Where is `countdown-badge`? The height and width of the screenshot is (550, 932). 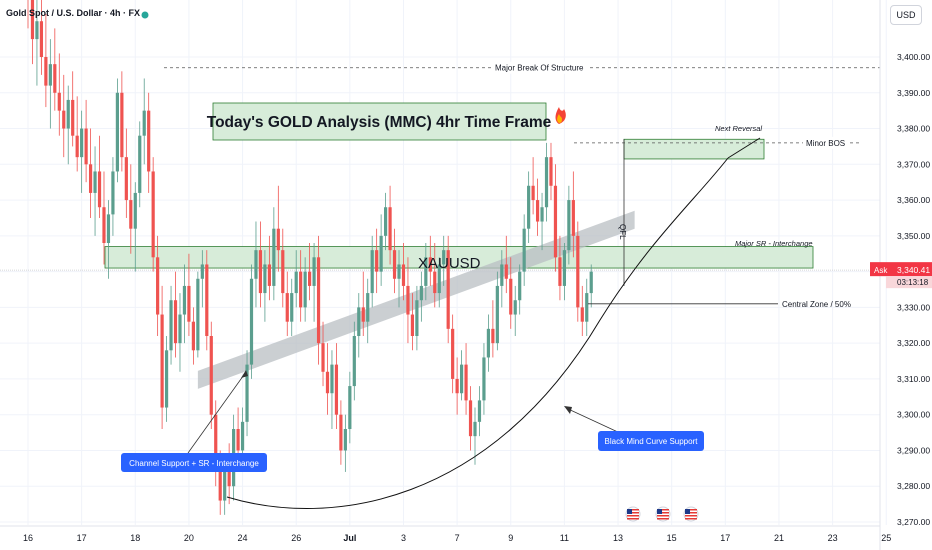 countdown-badge is located at coordinates (909, 282).